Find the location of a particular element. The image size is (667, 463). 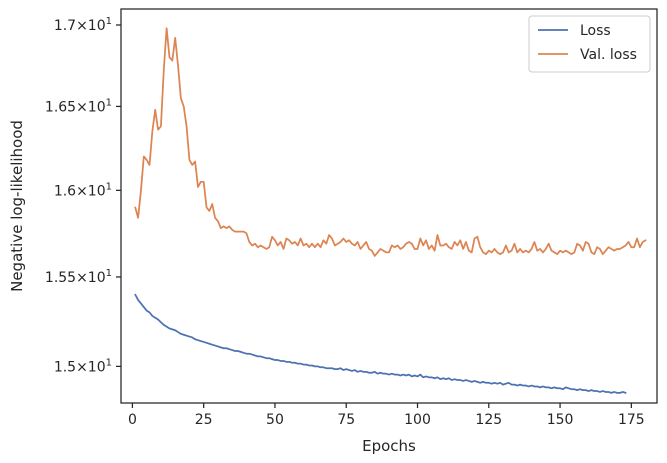

legend-label-val-loss: Val. loss is located at coordinates (608, 55).